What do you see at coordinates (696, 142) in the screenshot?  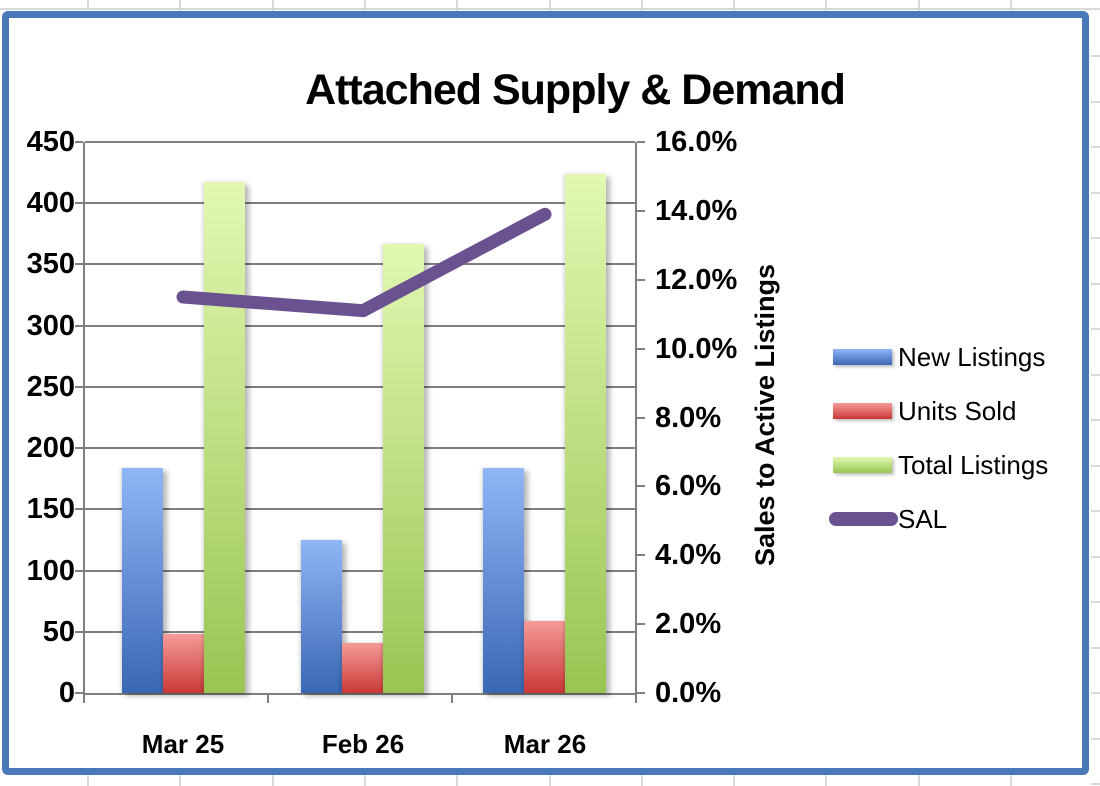 I see `secondary-axis-tick-label: 16.0%` at bounding box center [696, 142].